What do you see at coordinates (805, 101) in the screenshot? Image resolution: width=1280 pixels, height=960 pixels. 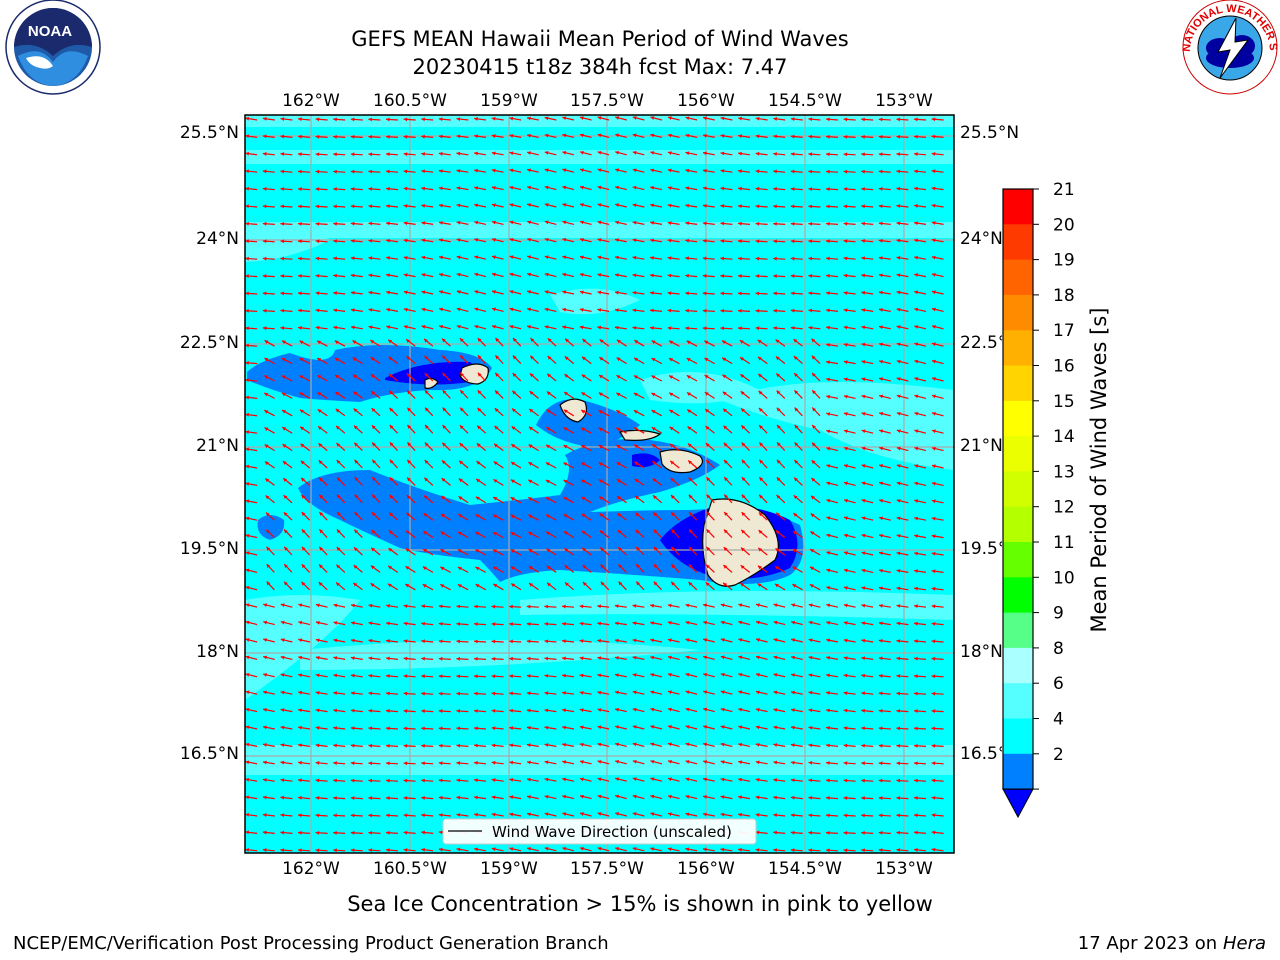 I see `lon-label-top: 154.5°W` at bounding box center [805, 101].